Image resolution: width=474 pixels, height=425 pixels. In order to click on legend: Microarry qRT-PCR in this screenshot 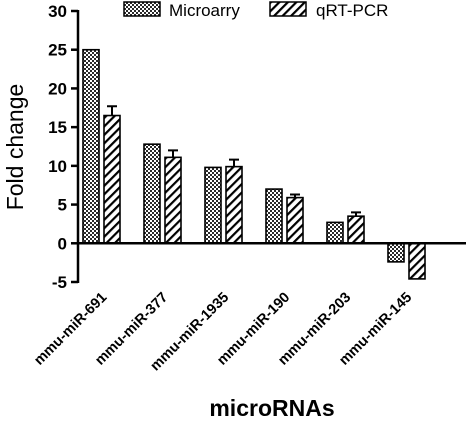, I will do `click(255, 10)`.